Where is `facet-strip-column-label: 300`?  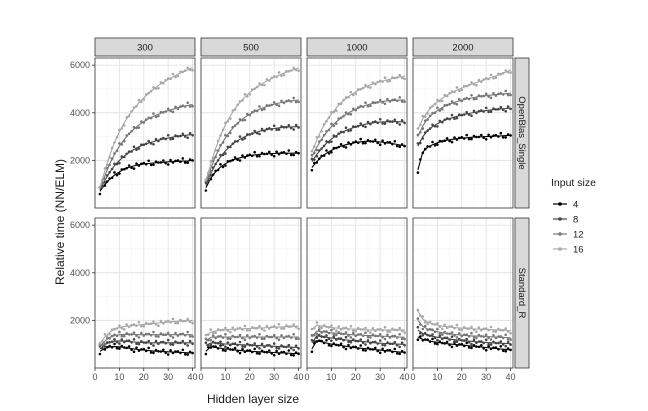 facet-strip-column-label: 300 is located at coordinates (145, 48).